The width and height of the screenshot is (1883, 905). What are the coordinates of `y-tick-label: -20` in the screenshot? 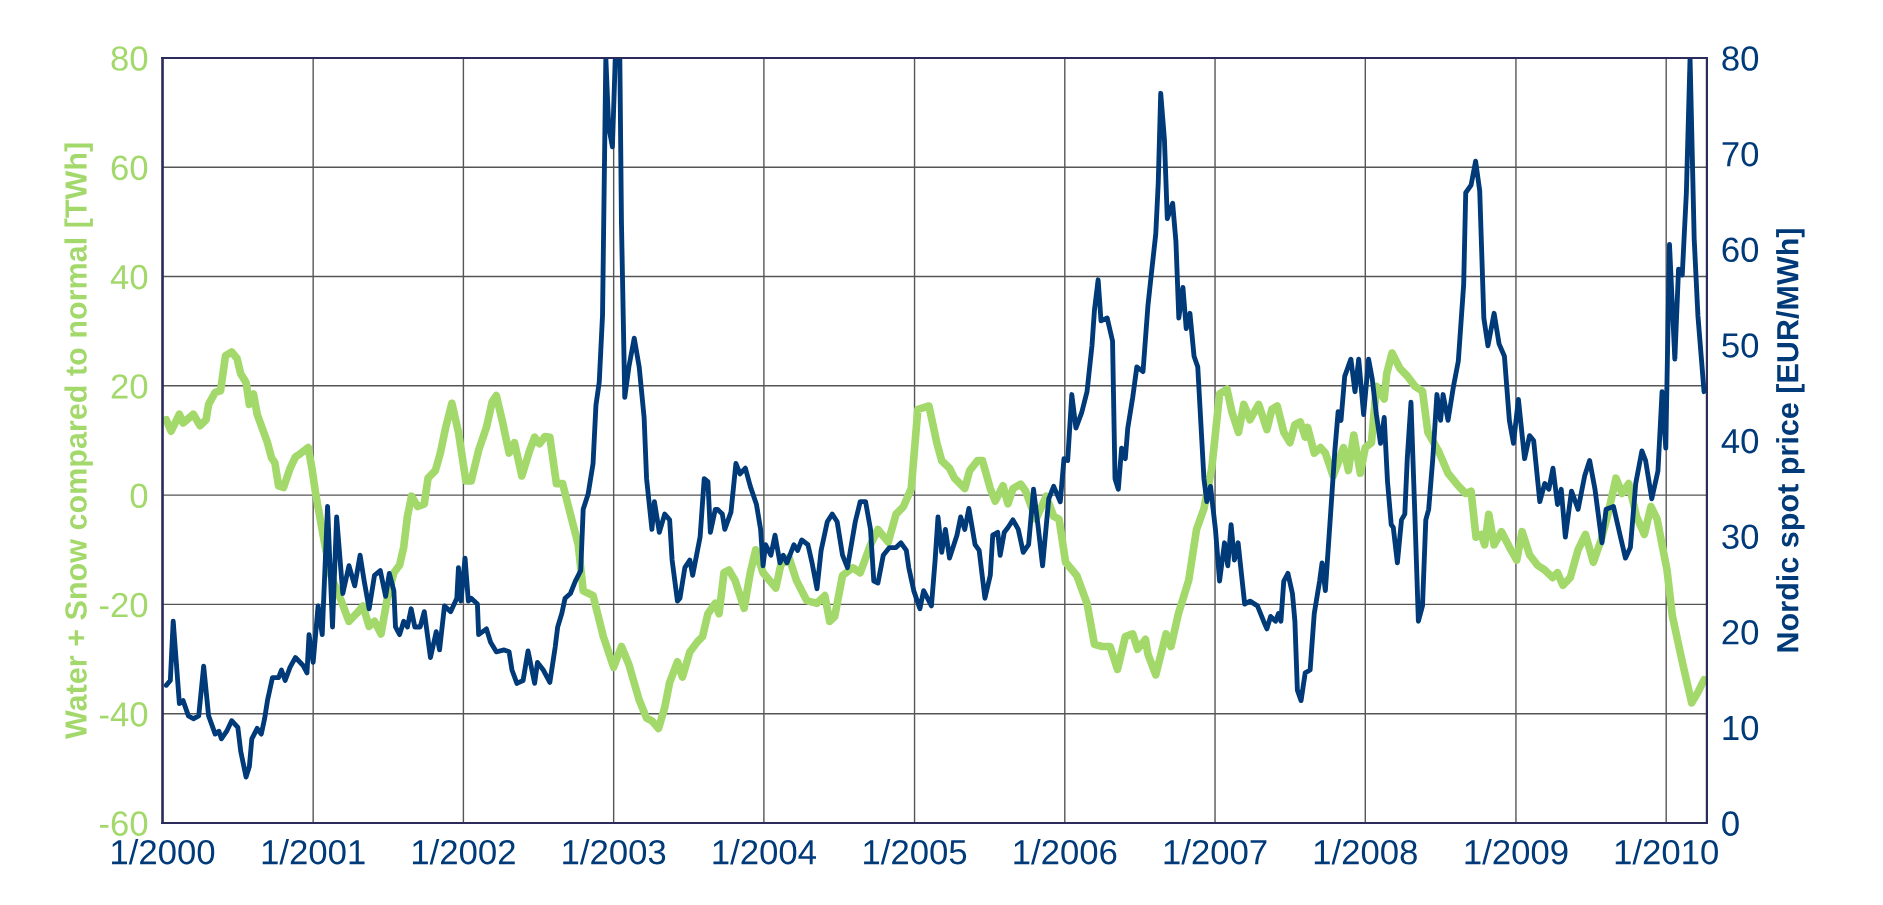 It's located at (123, 605).